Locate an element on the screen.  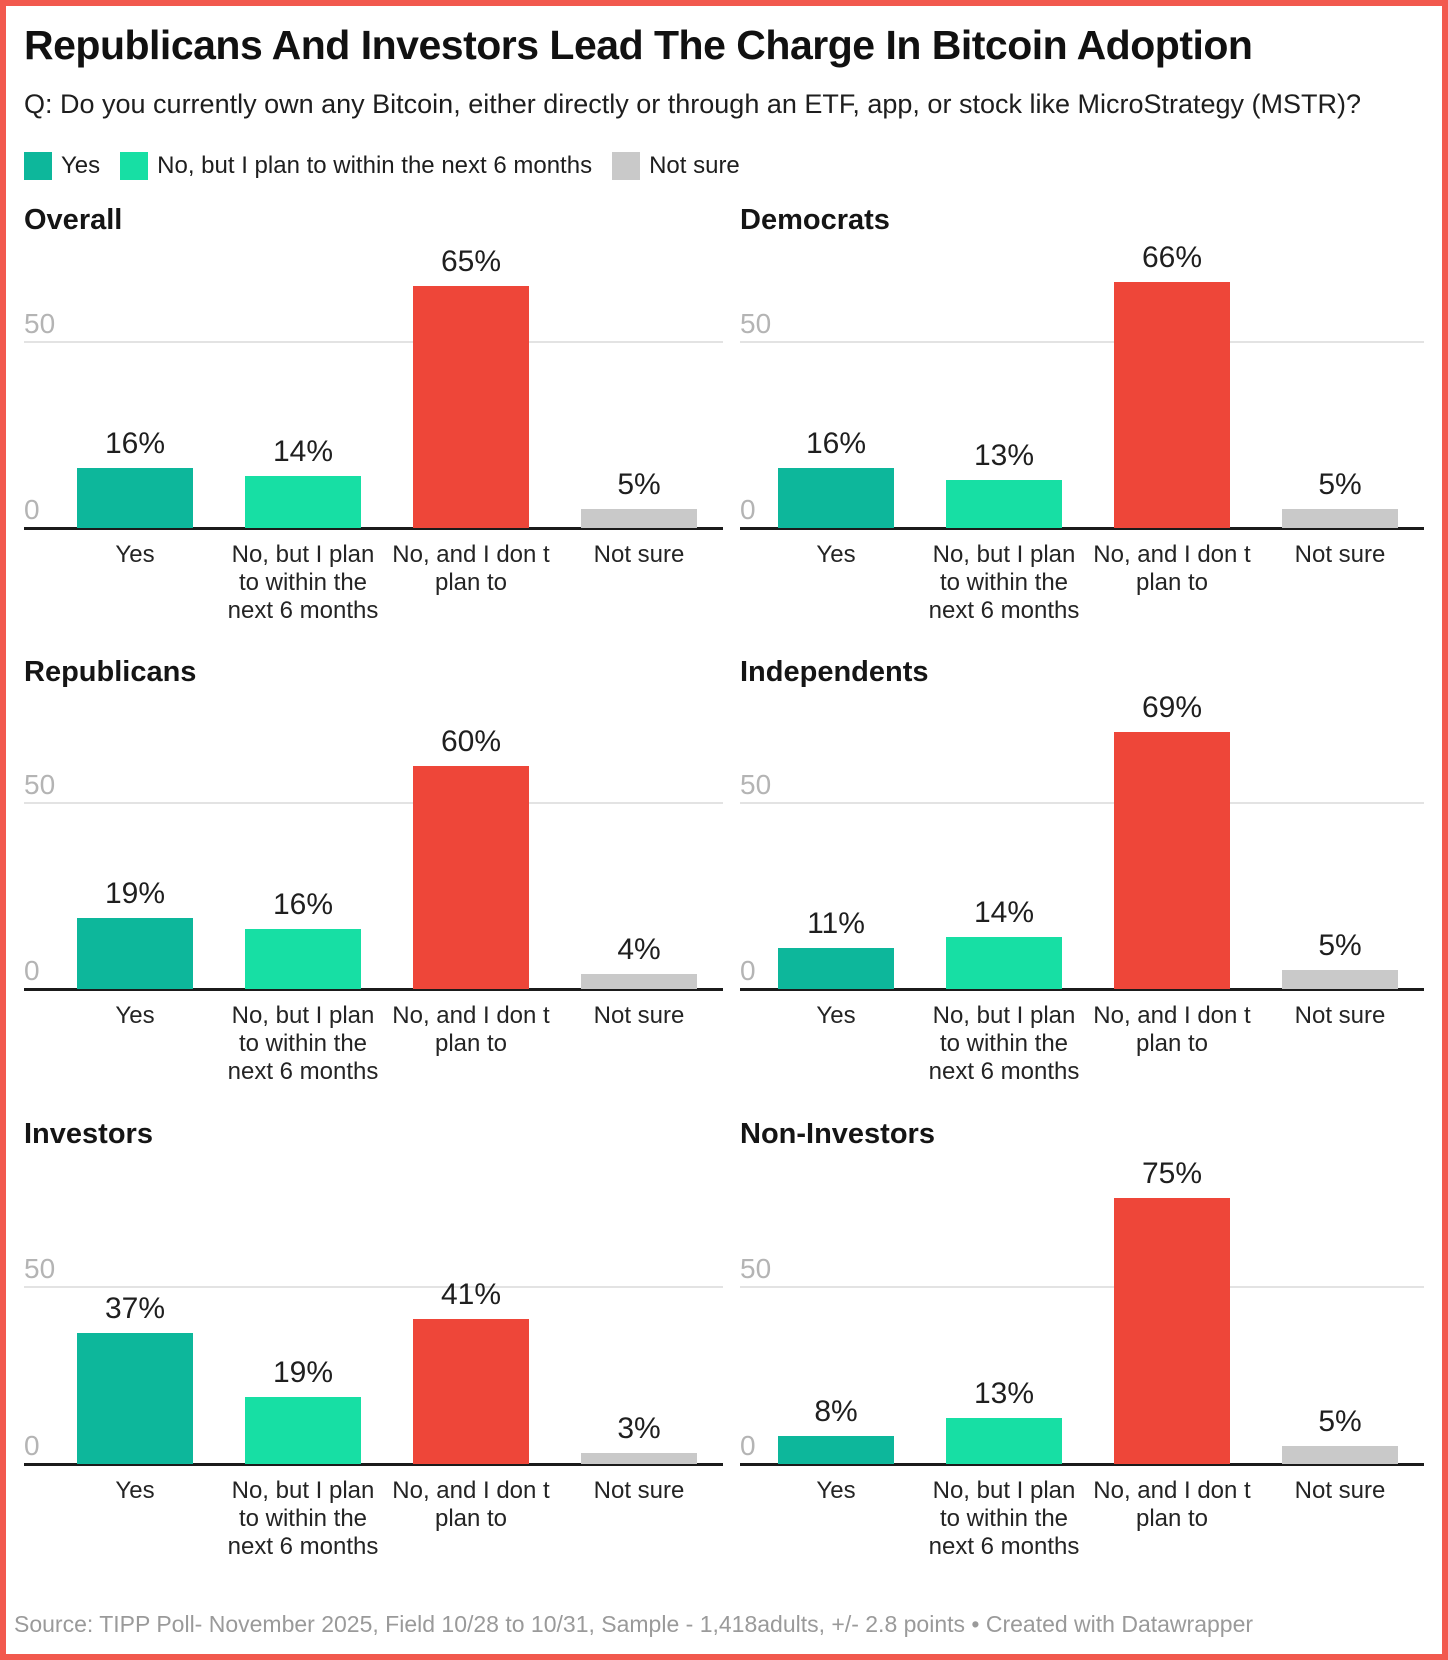
legend-item: Not sure is located at coordinates (676, 166).